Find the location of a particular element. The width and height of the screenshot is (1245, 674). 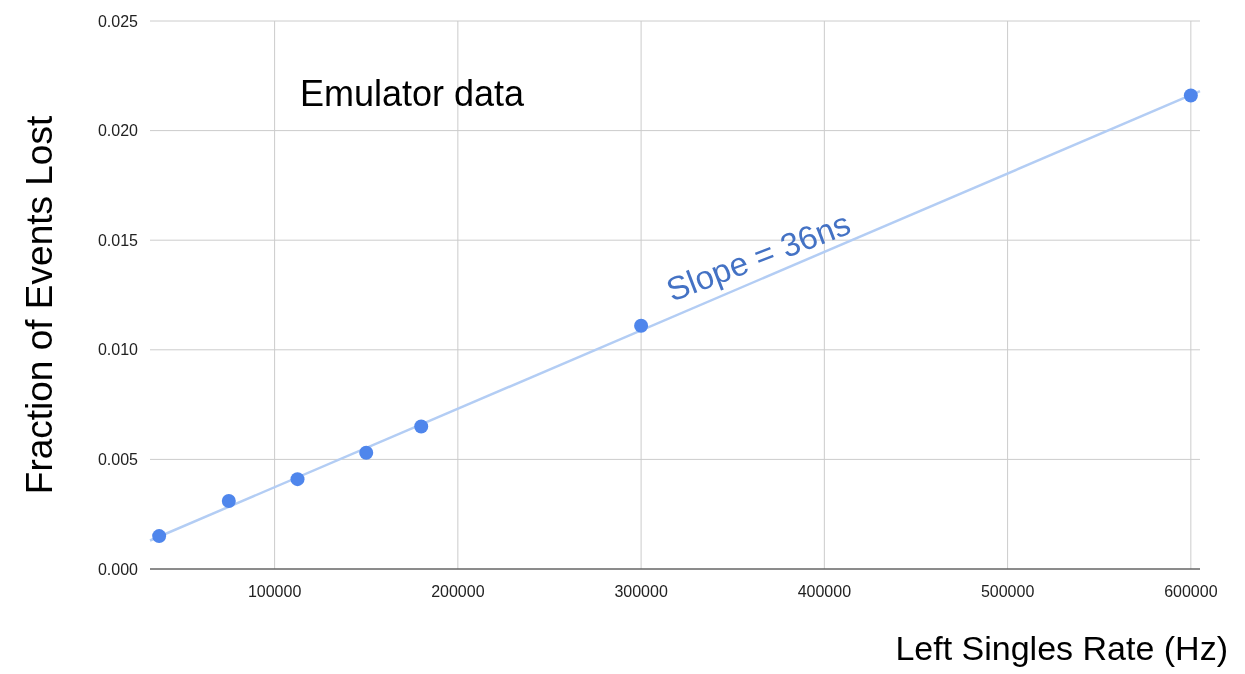

annotation: Emulator data is located at coordinates (413, 93).